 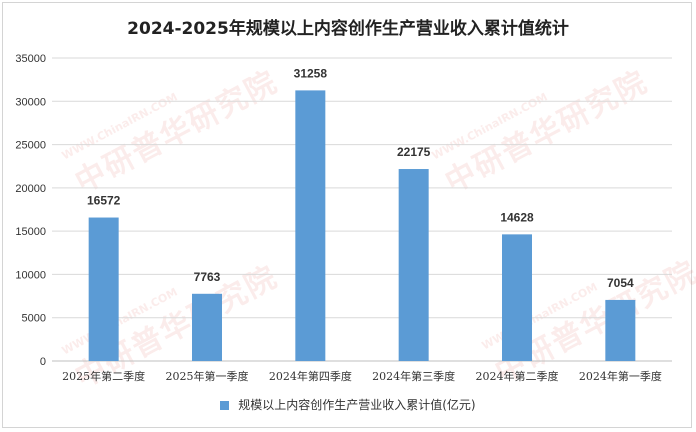 I want to click on y-tick-label: 20000, so click(x=30, y=189).